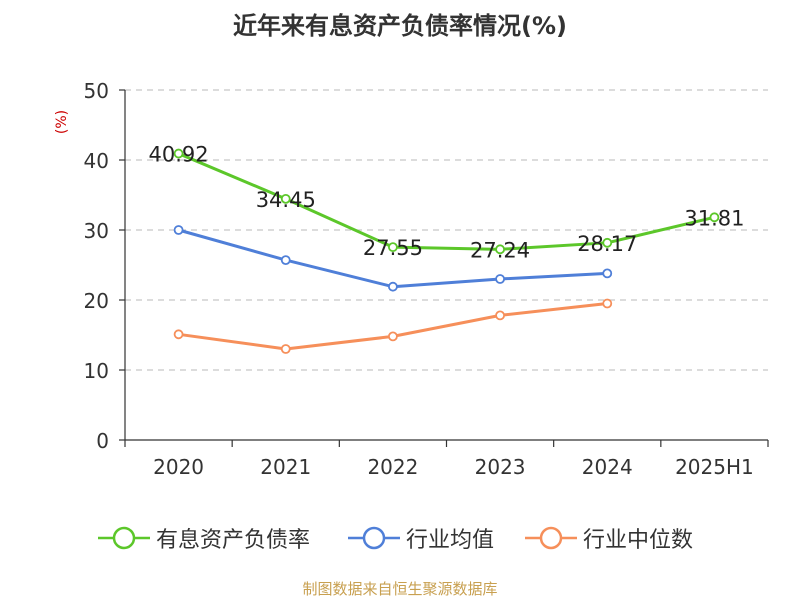  What do you see at coordinates (124, 538) in the screenshot?
I see `legend-marker-green` at bounding box center [124, 538].